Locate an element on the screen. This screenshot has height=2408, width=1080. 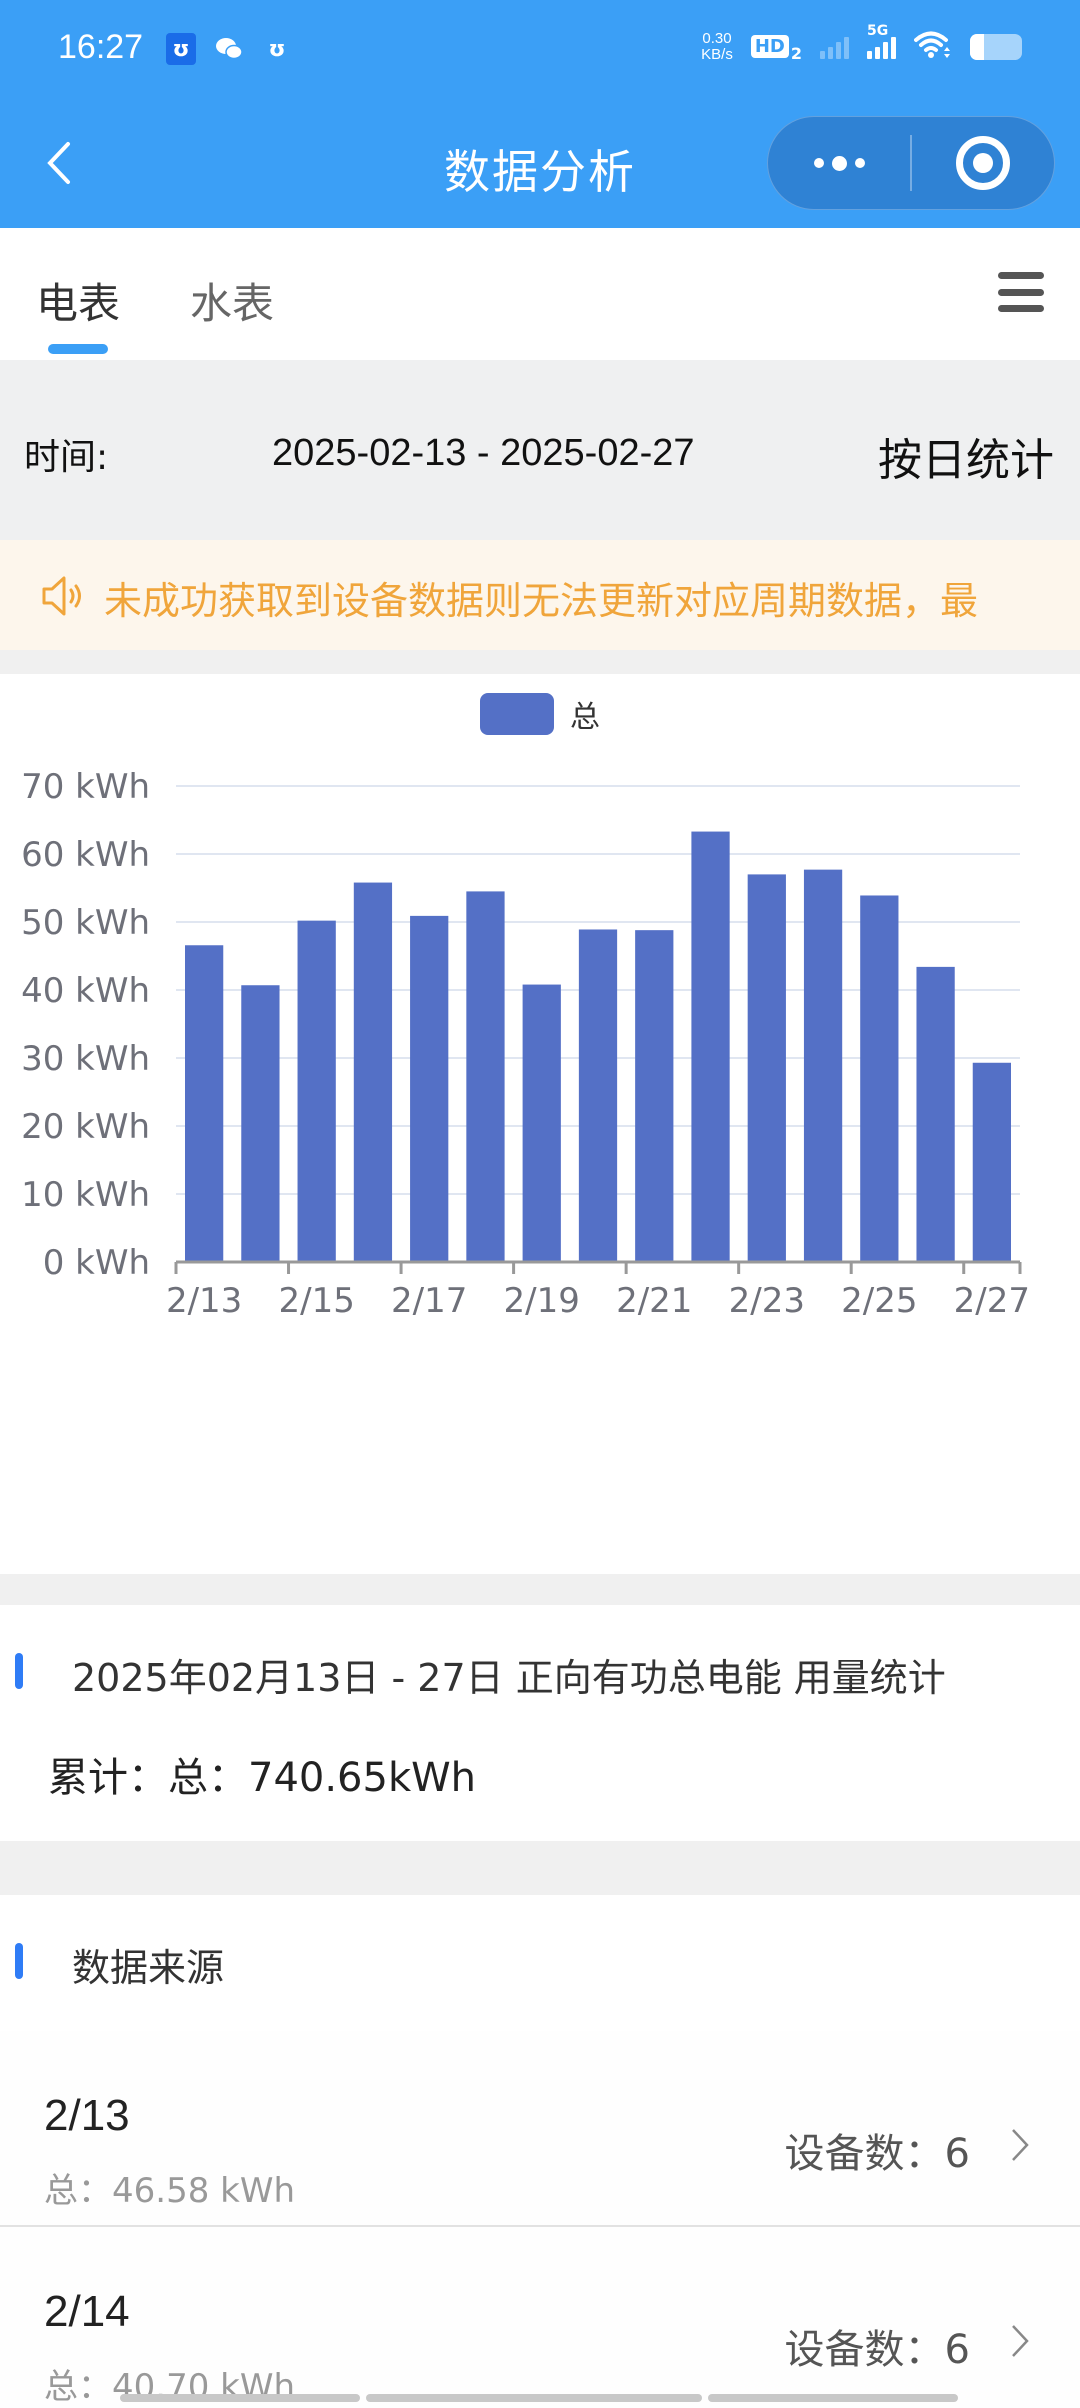
target-circle-icon is located at coordinates (983, 163).